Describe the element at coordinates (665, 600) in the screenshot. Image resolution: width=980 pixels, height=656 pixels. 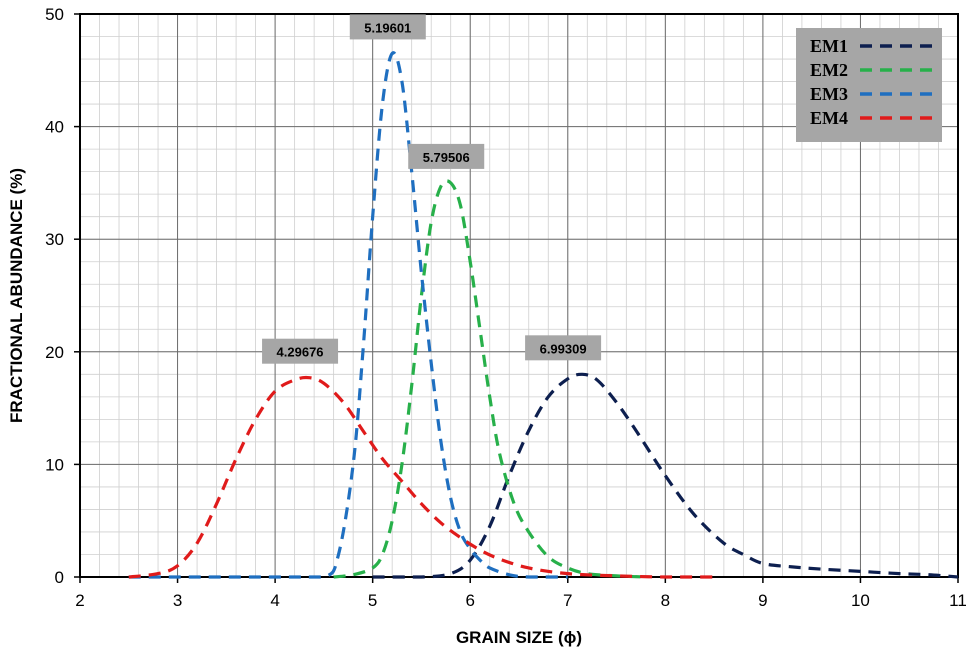
I see `x-tick-label: 8` at that location.